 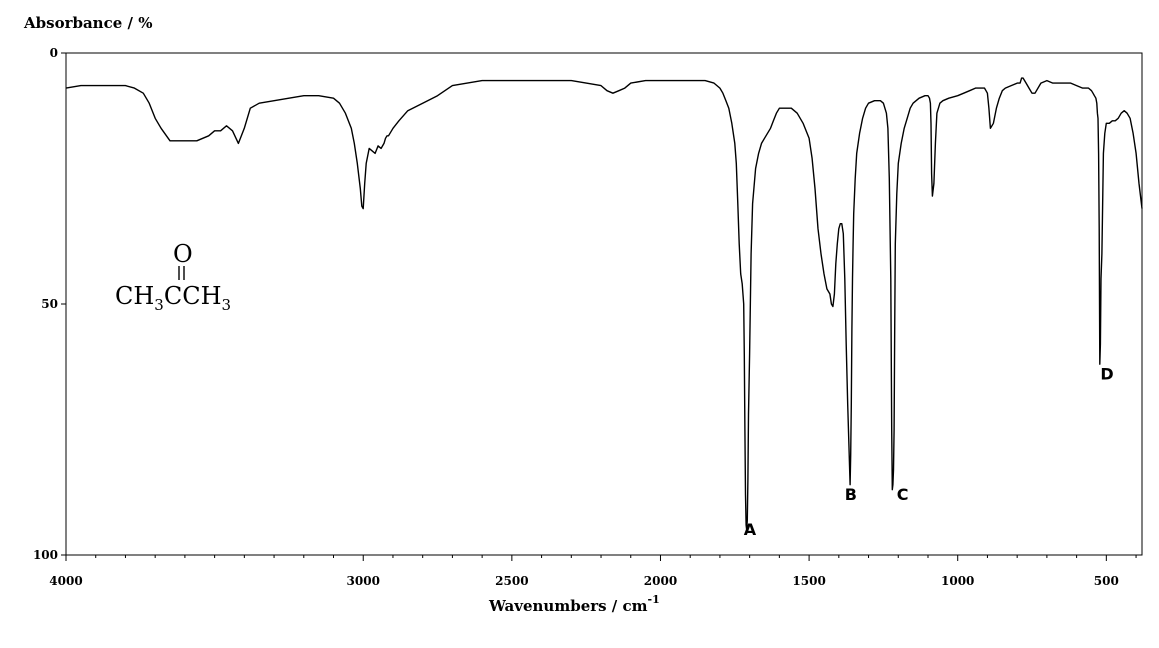 What do you see at coordinates (616, 556) in the screenshot?
I see `x-axis-minor-ticks` at bounding box center [616, 556].